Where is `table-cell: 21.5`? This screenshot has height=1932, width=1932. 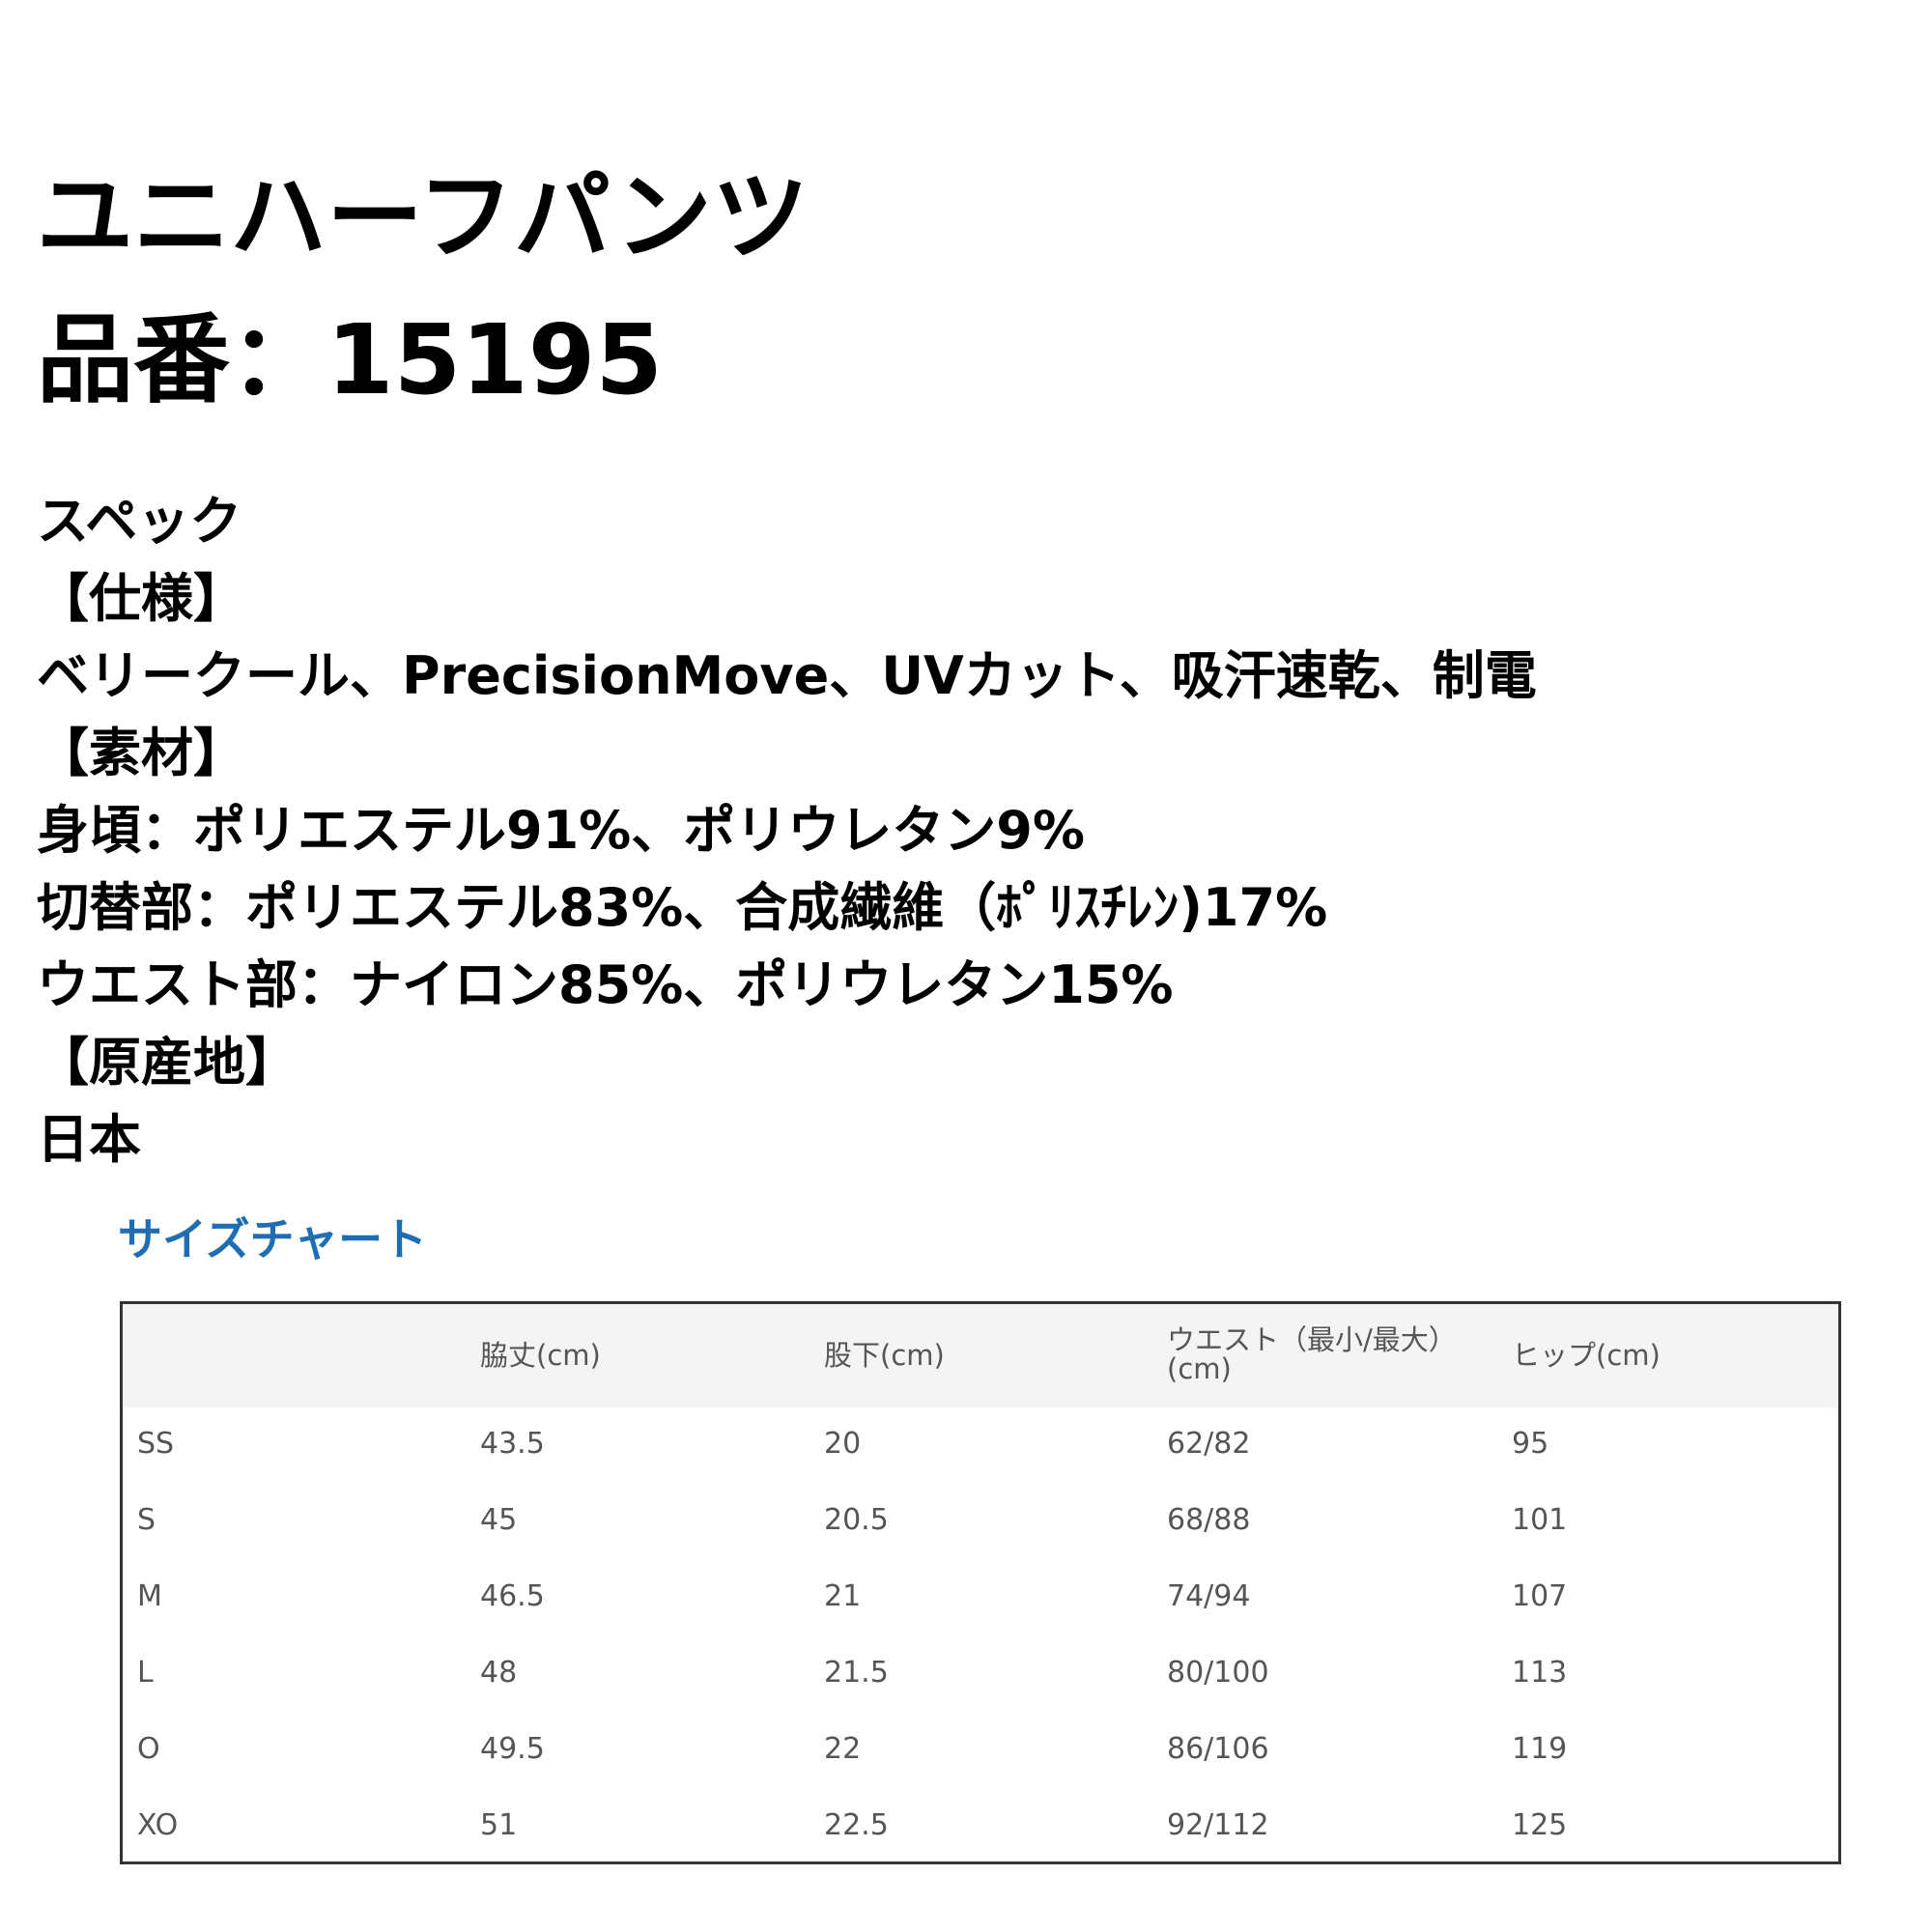 table-cell: 21.5 is located at coordinates (856, 1673).